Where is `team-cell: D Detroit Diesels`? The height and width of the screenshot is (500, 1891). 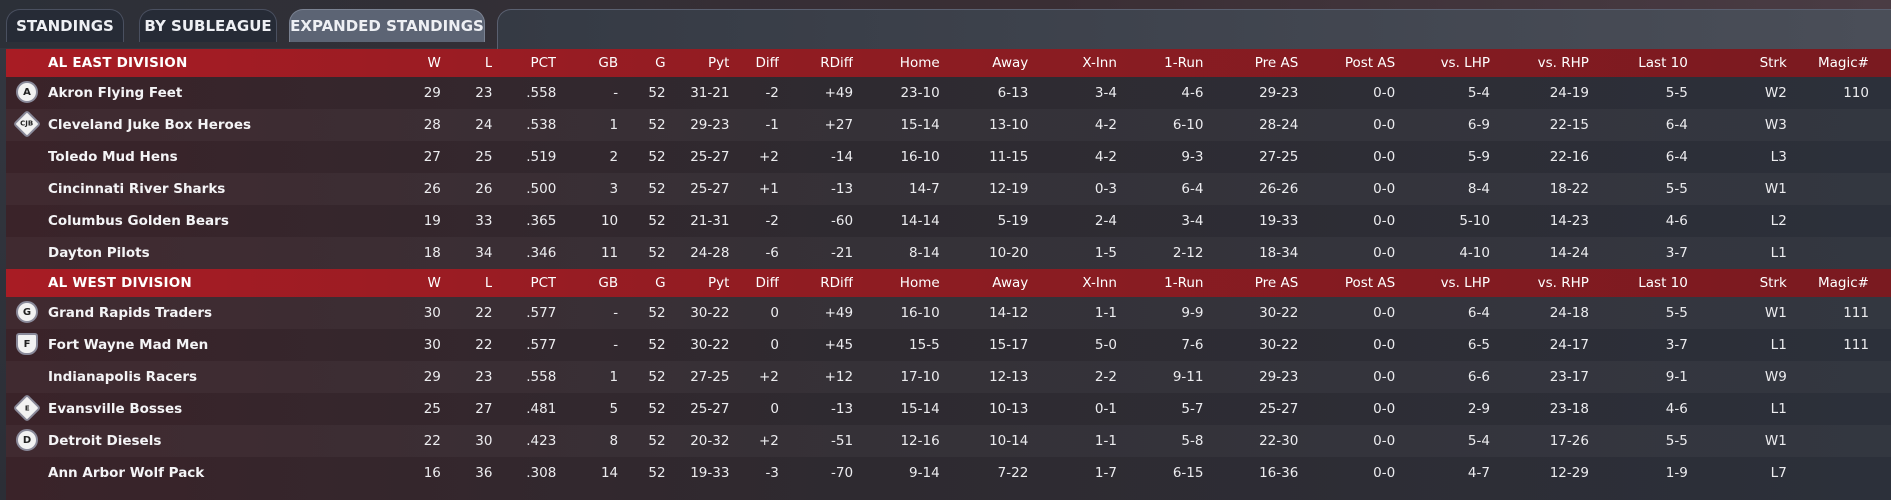 team-cell: D Detroit Diesels is located at coordinates (202, 441).